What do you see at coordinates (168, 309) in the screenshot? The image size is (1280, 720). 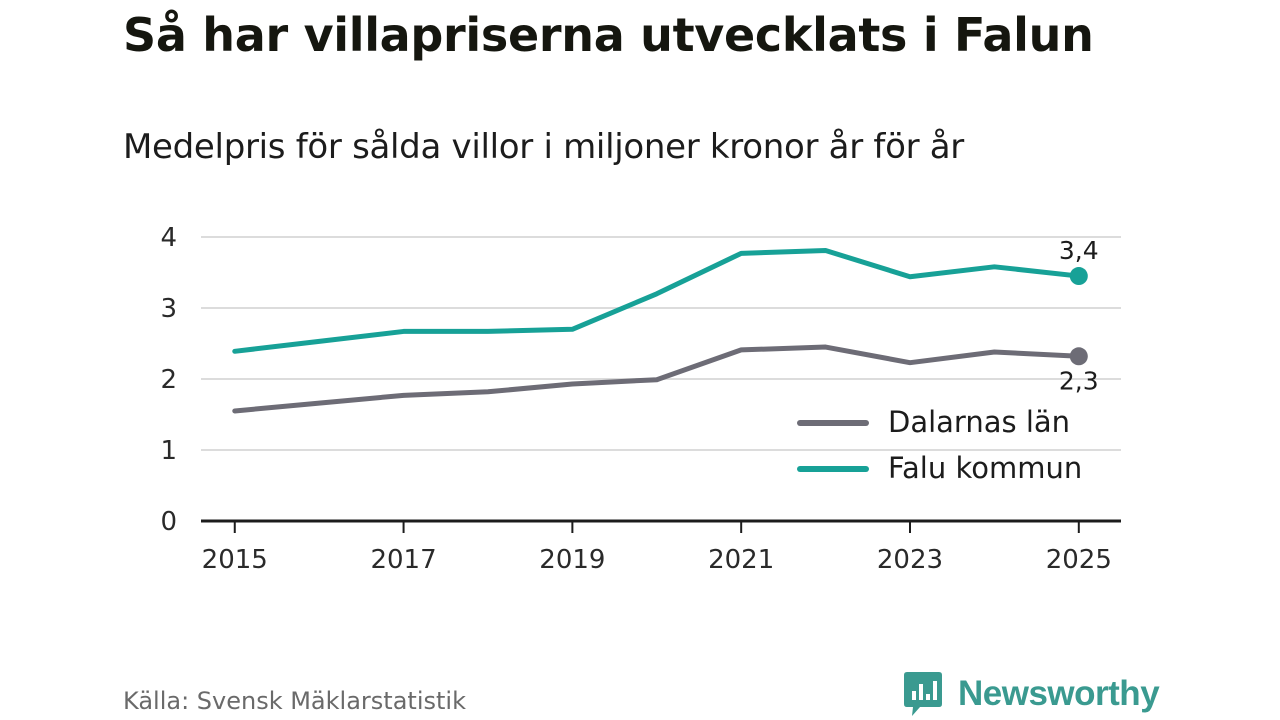 I see `y-tick-label: 3` at bounding box center [168, 309].